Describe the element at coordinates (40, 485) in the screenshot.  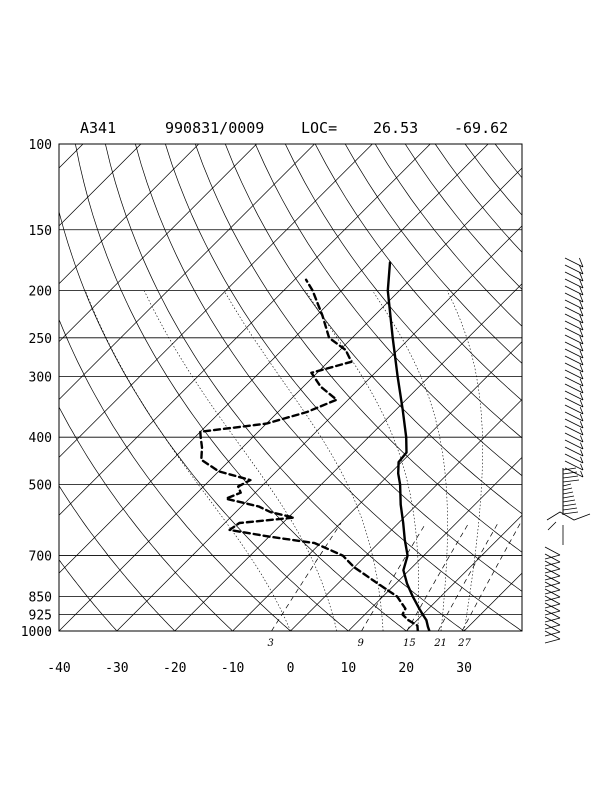
I see `pressure-tick-label: 500` at that location.